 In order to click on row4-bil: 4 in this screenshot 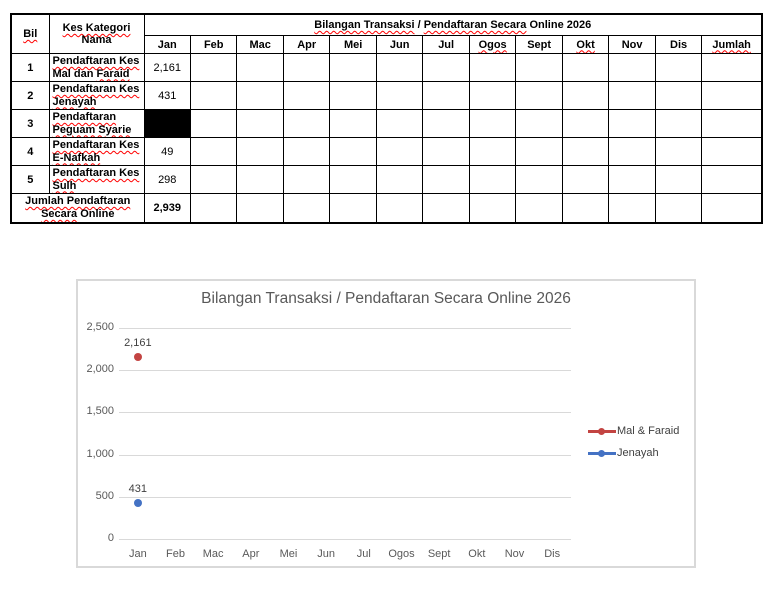, I will do `click(30, 151)`.